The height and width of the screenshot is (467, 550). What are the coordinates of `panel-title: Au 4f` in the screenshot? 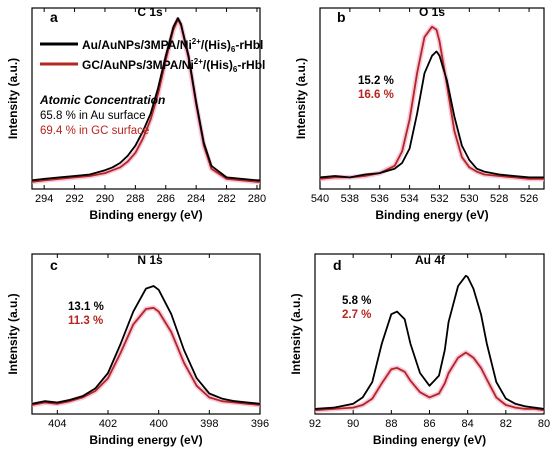 It's located at (430, 260).